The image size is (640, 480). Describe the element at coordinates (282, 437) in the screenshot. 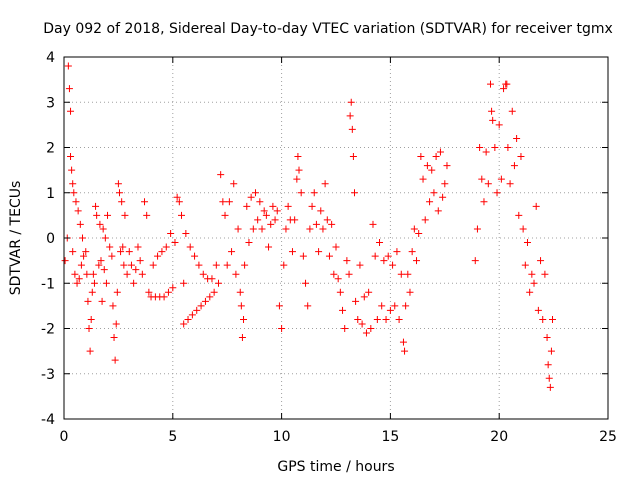

I see `x-tick-label: 10` at that location.